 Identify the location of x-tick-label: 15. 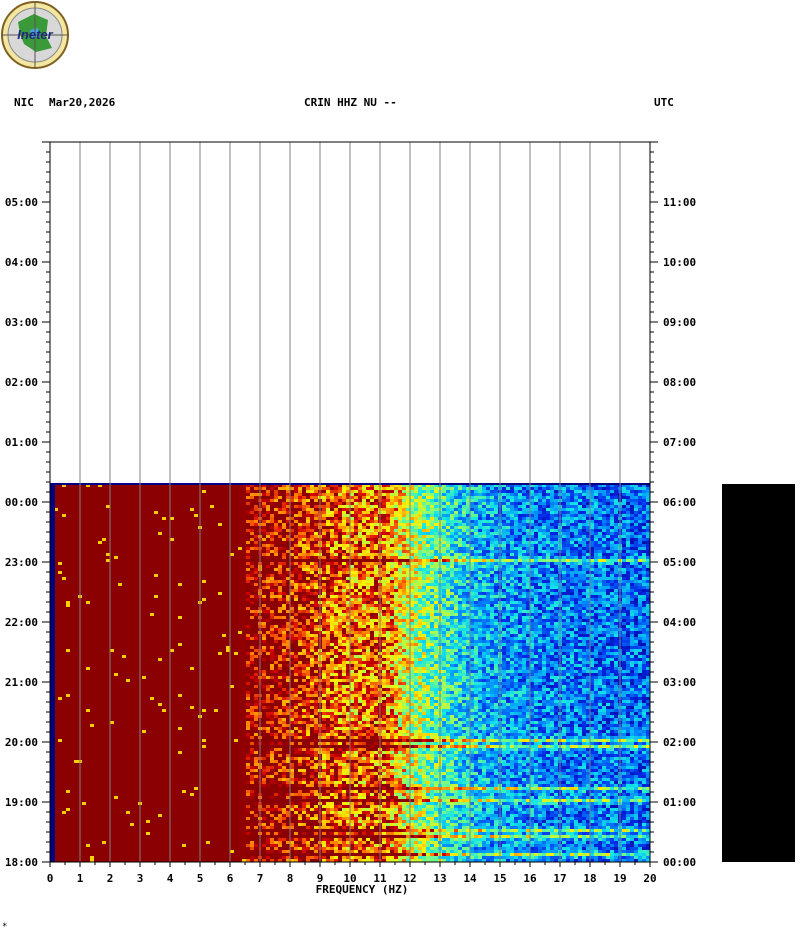
(499, 878).